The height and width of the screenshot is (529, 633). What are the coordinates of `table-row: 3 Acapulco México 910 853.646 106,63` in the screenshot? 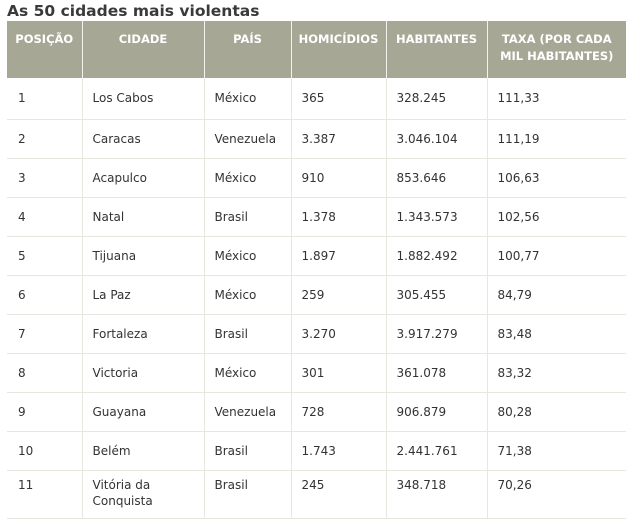 It's located at (316, 178).